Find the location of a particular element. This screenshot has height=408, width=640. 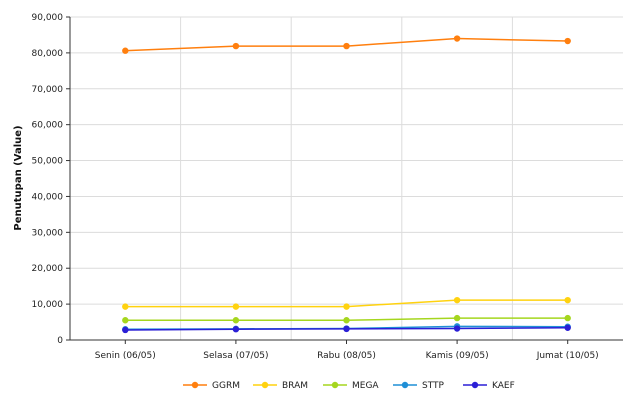

y-axis-title: Penutupan (Value) is located at coordinates (18, 177).